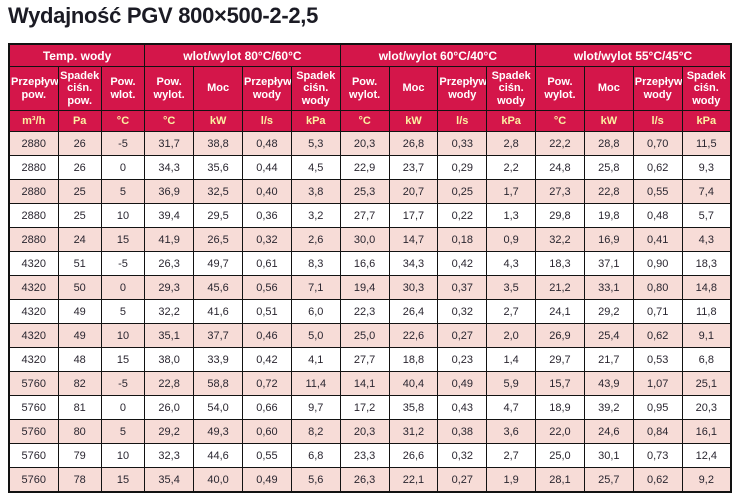 The image size is (733, 500). I want to click on table-cell: 0,44, so click(267, 167).